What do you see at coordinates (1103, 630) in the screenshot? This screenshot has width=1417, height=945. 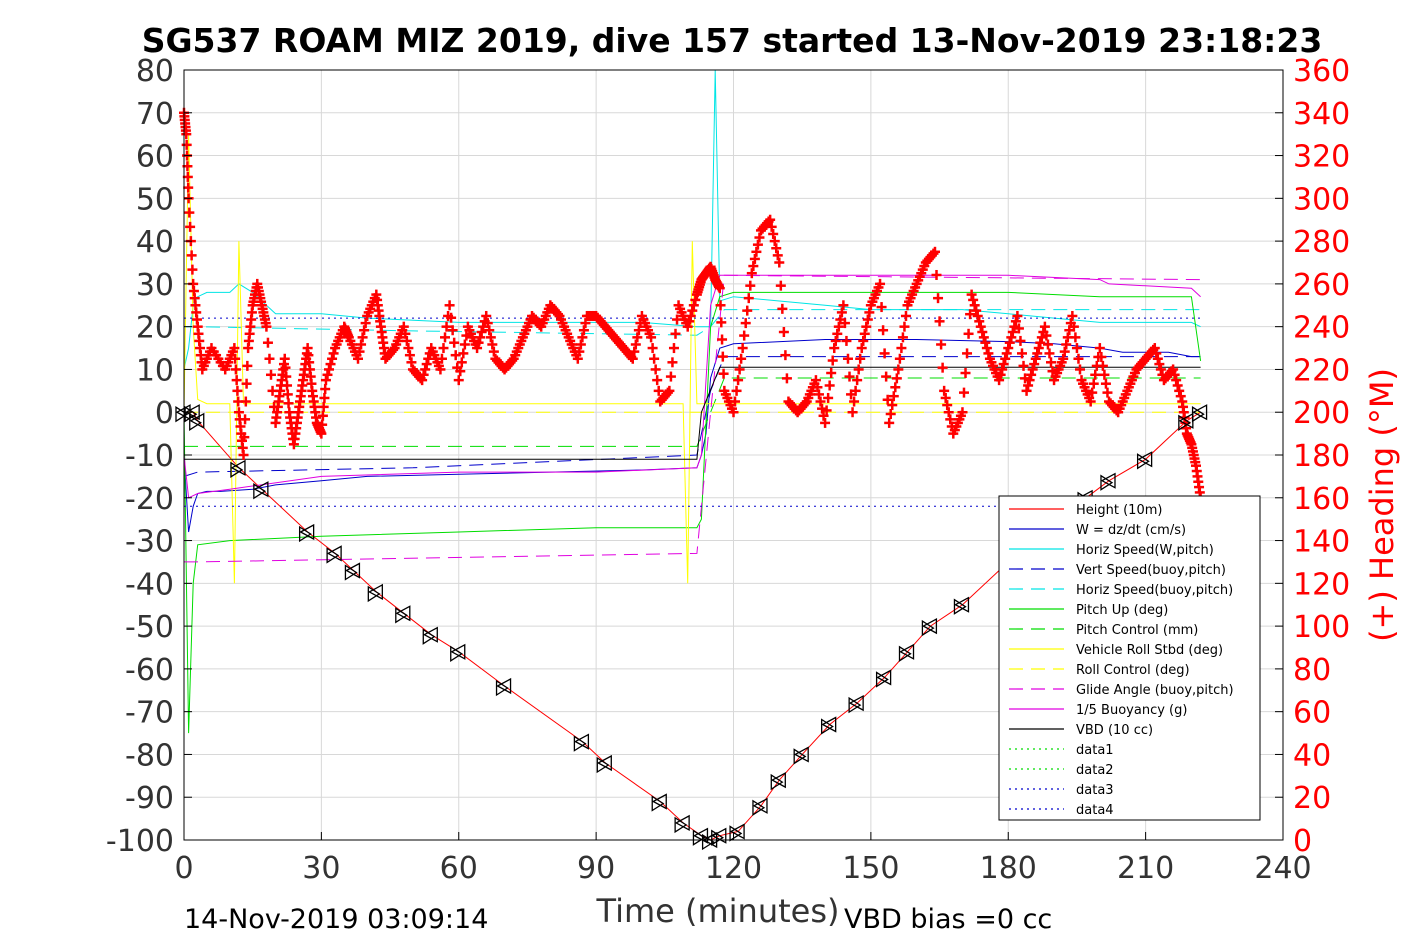 I see `legend-entry: Pitch Control (mm)` at bounding box center [1103, 630].